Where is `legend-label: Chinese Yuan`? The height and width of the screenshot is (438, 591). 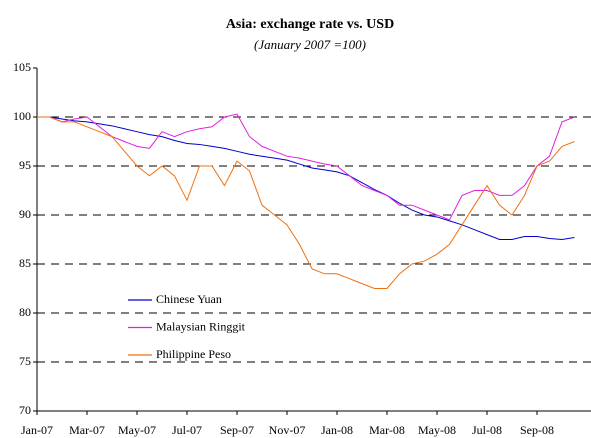 legend-label: Chinese Yuan is located at coordinates (189, 299).